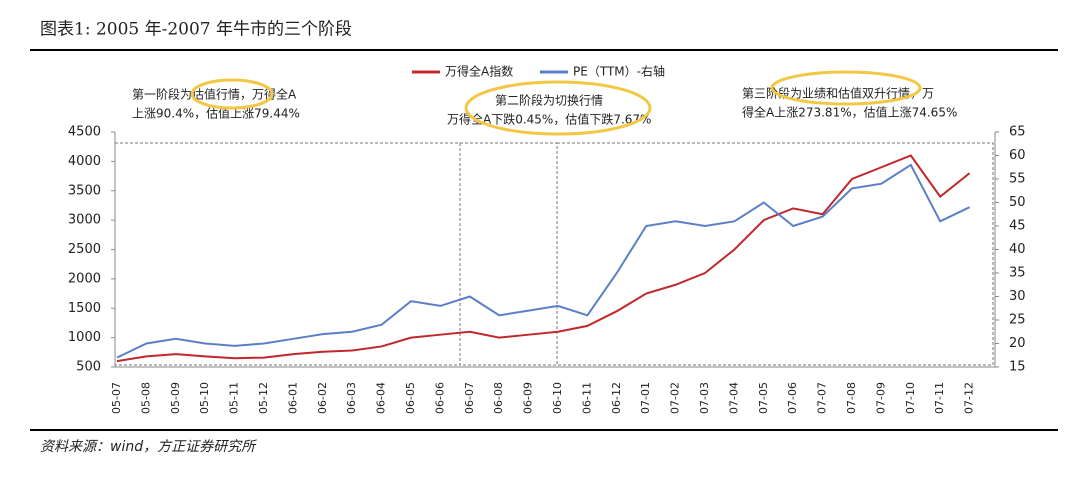  What do you see at coordinates (1017, 155) in the screenshot?
I see `y2-tick-label: 60` at bounding box center [1017, 155].